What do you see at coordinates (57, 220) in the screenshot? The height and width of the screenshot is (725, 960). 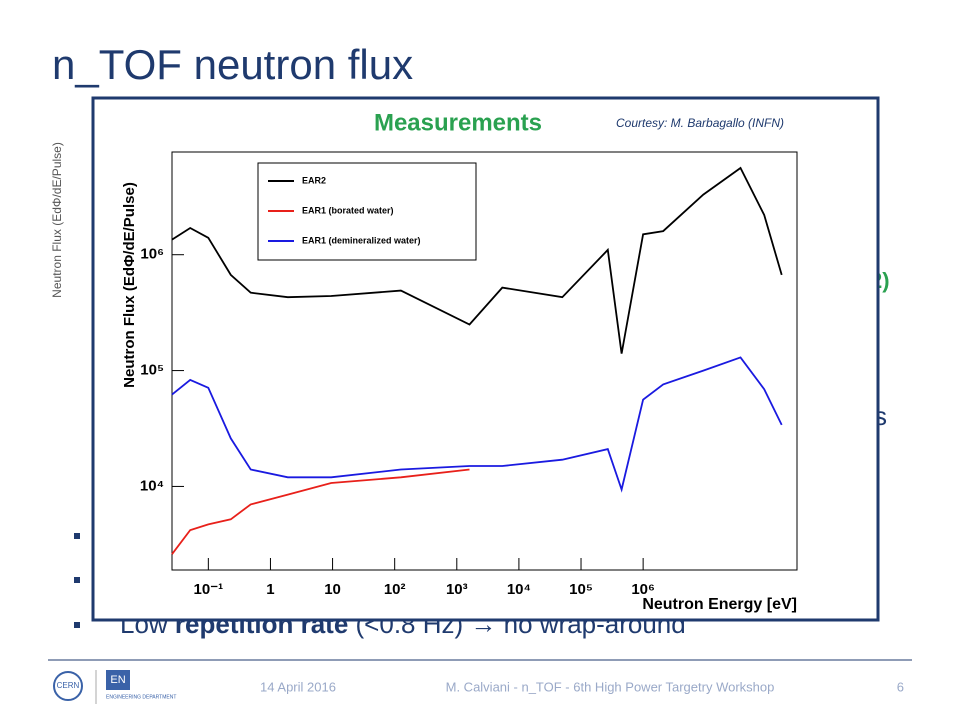 I see `bg-axis-label: Neutron Flux (EdΦ/dE/Pulse)` at bounding box center [57, 220].